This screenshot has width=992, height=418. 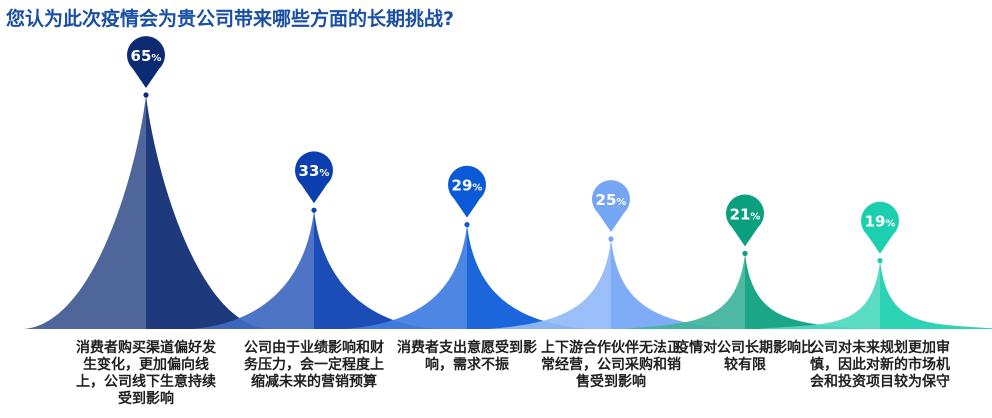 What do you see at coordinates (745, 214) in the screenshot?
I see `data-label: 21%` at bounding box center [745, 214].